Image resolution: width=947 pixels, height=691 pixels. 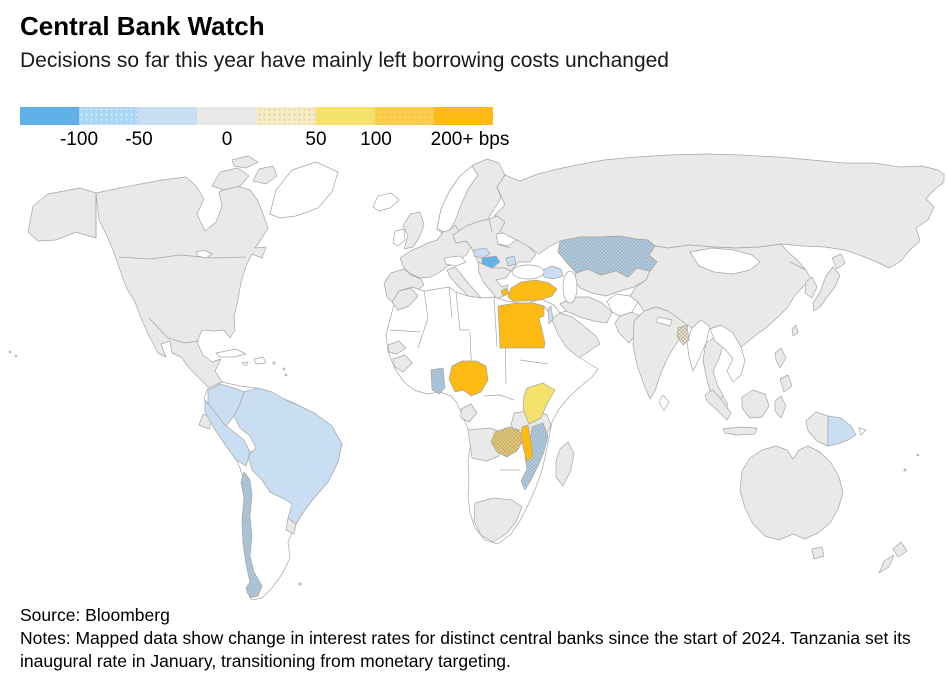 I want to click on new-britain, so click(x=862, y=431).